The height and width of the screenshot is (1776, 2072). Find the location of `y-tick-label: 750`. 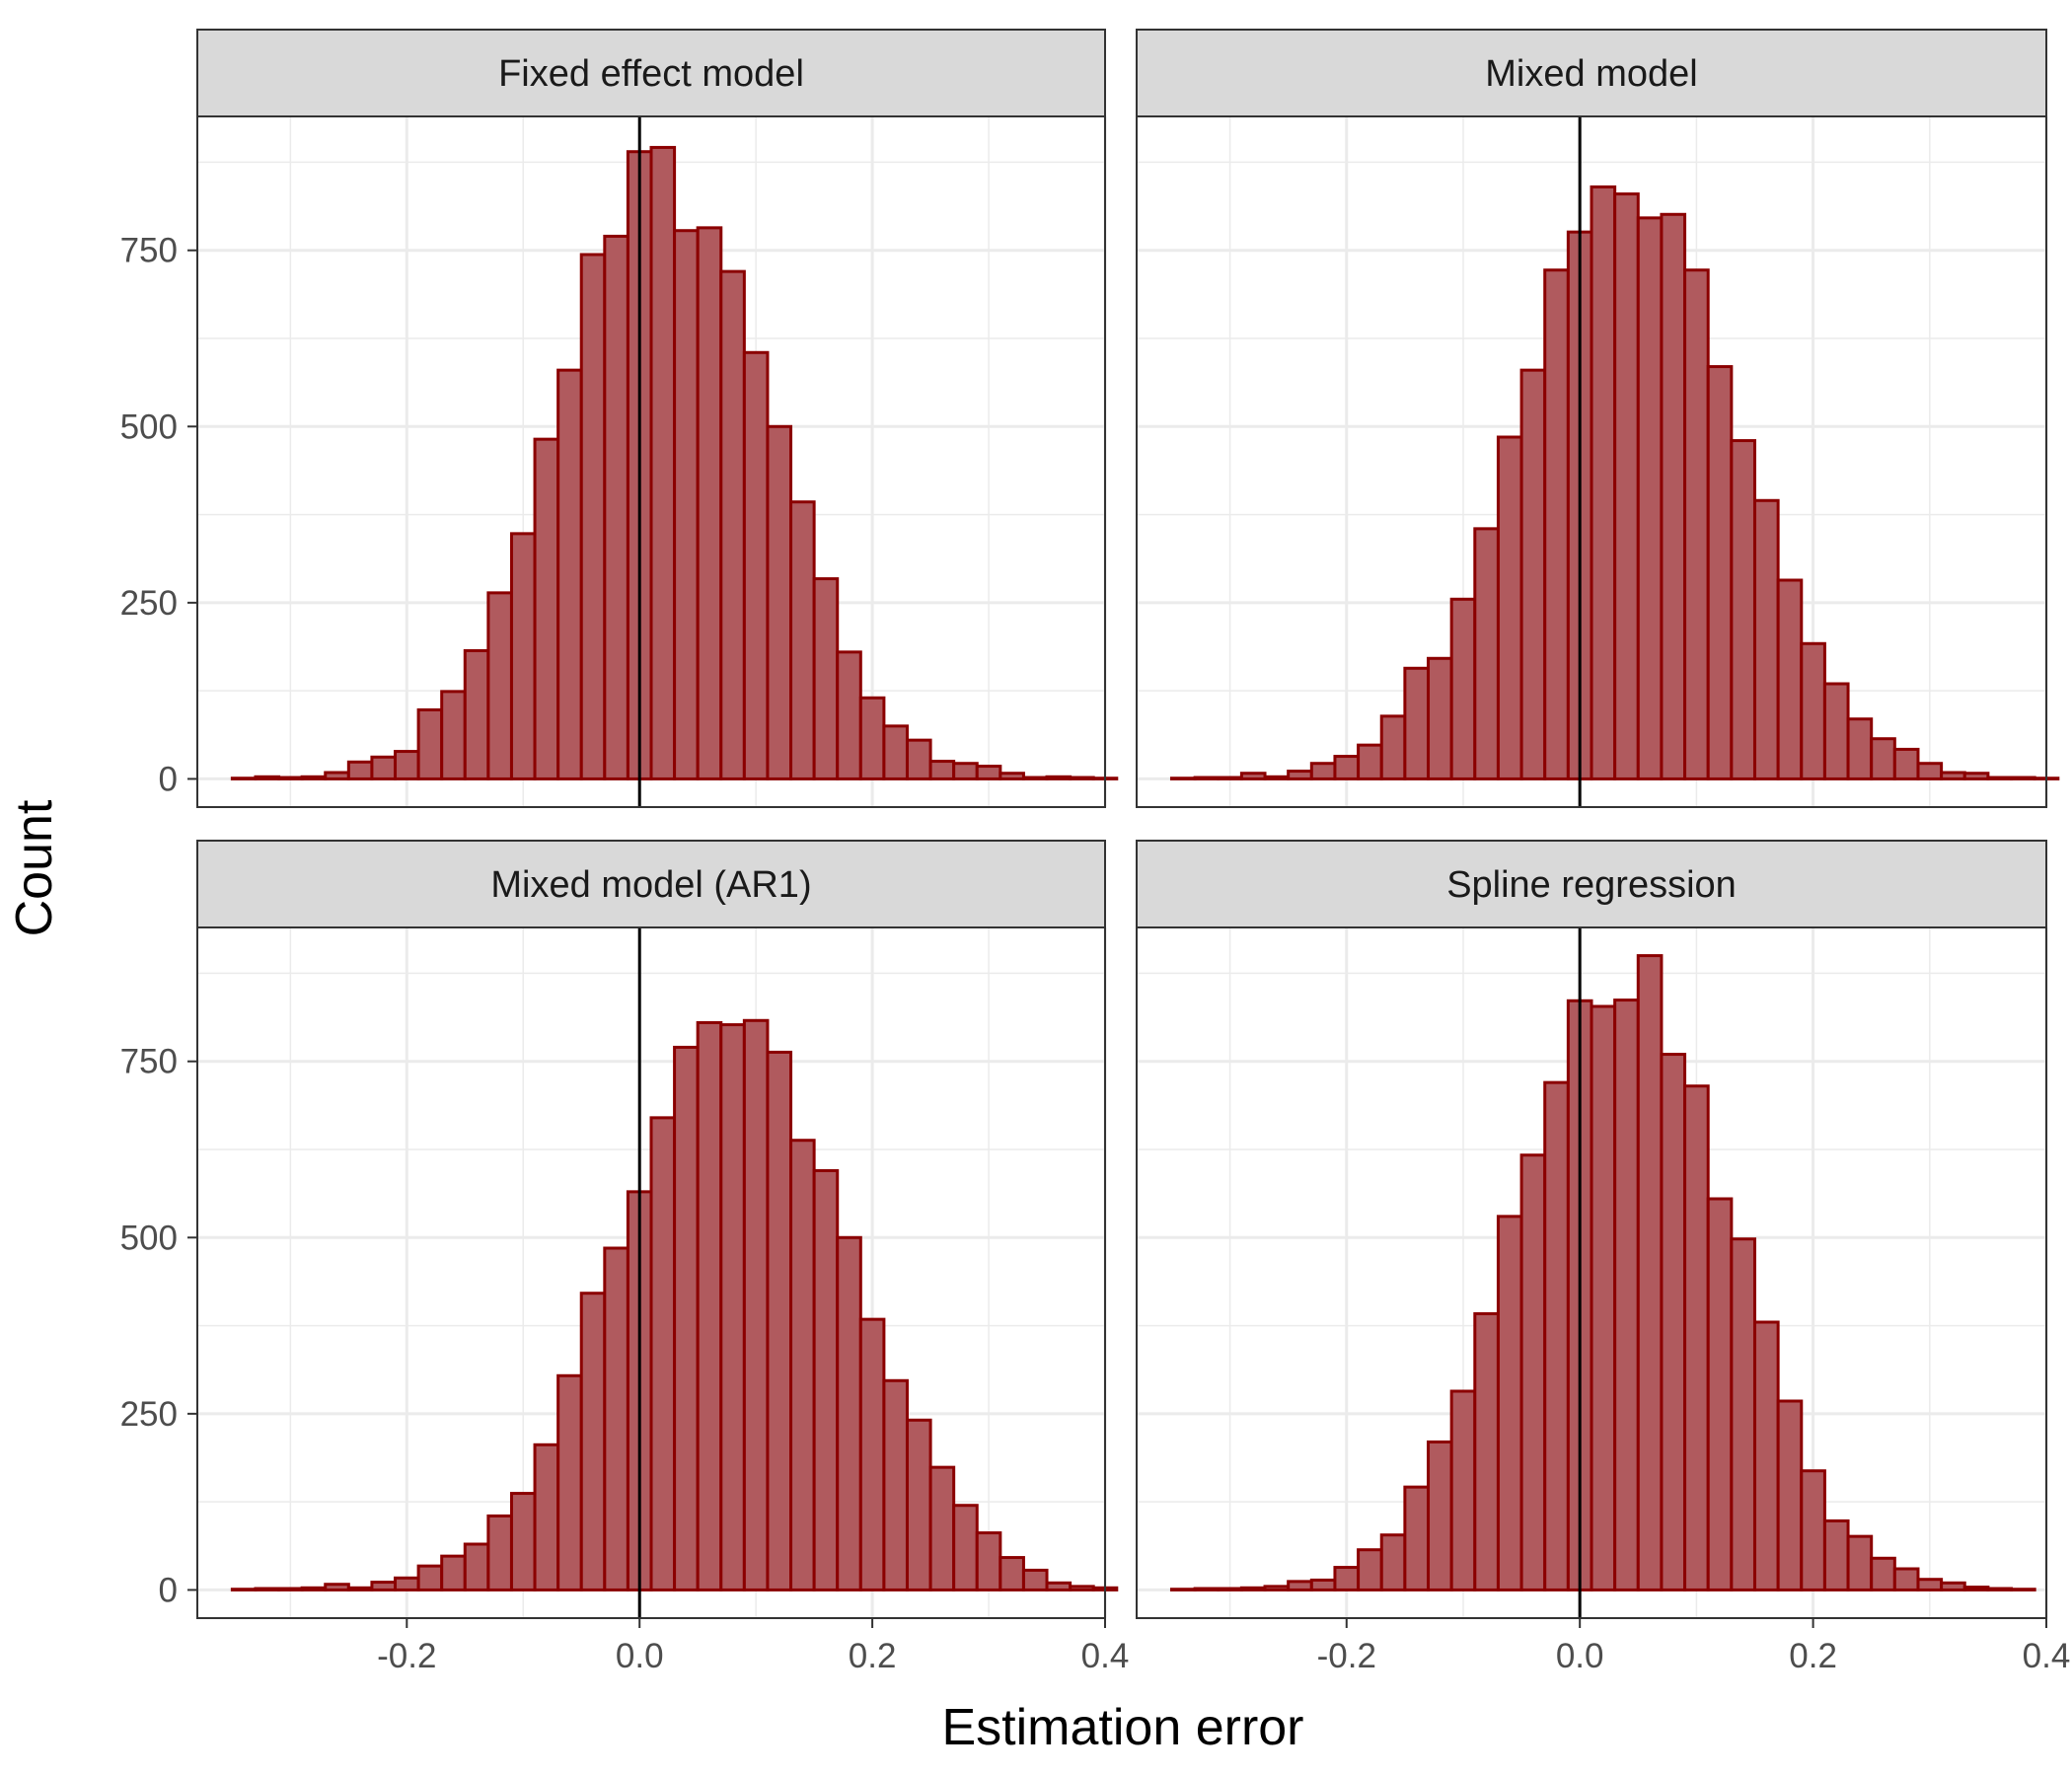

y-tick-label: 750 is located at coordinates (149, 1062).